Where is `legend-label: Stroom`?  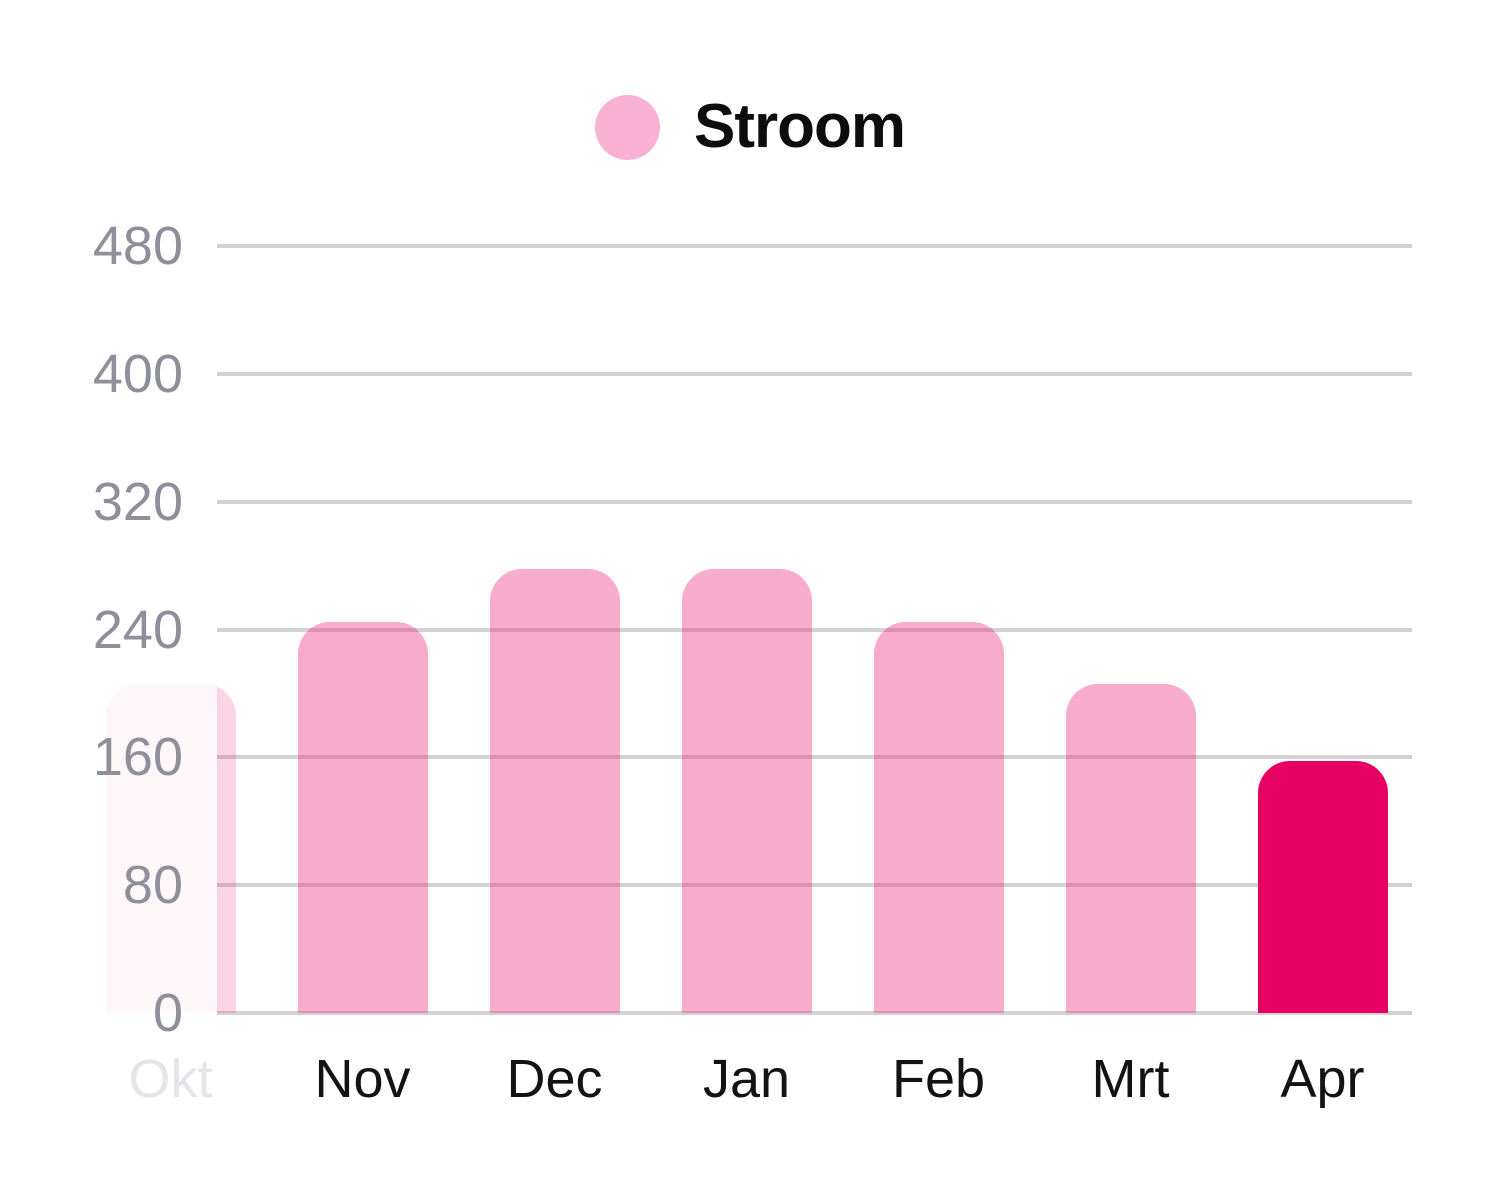
legend-label: Stroom is located at coordinates (800, 126).